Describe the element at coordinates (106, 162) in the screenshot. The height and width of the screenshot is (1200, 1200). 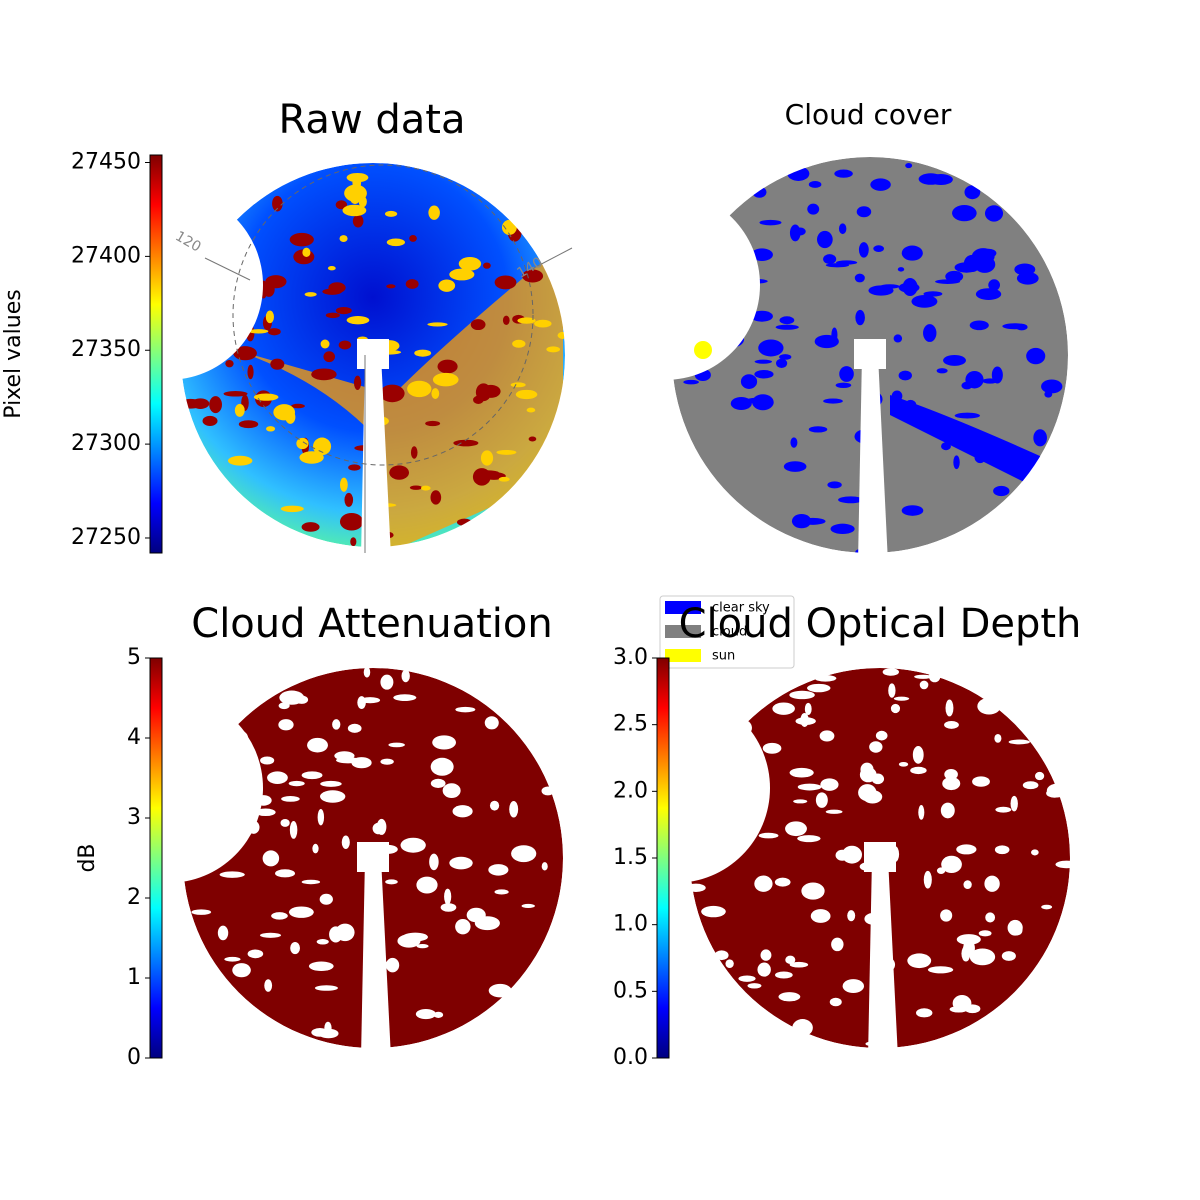
I see `colorbar-tick-label: 27450` at that location.